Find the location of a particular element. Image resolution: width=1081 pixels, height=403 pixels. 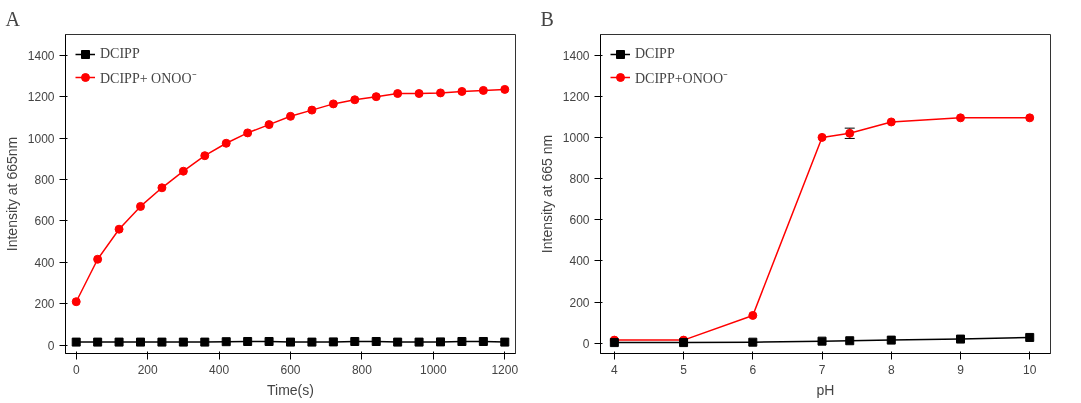

y-axis-title: Intensity at 665nm is located at coordinates (11, 194).